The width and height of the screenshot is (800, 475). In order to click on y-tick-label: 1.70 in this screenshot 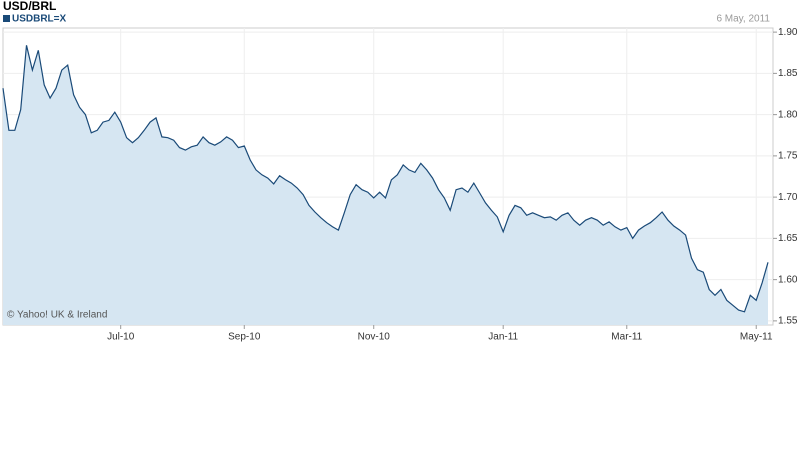, I will do `click(788, 197)`.